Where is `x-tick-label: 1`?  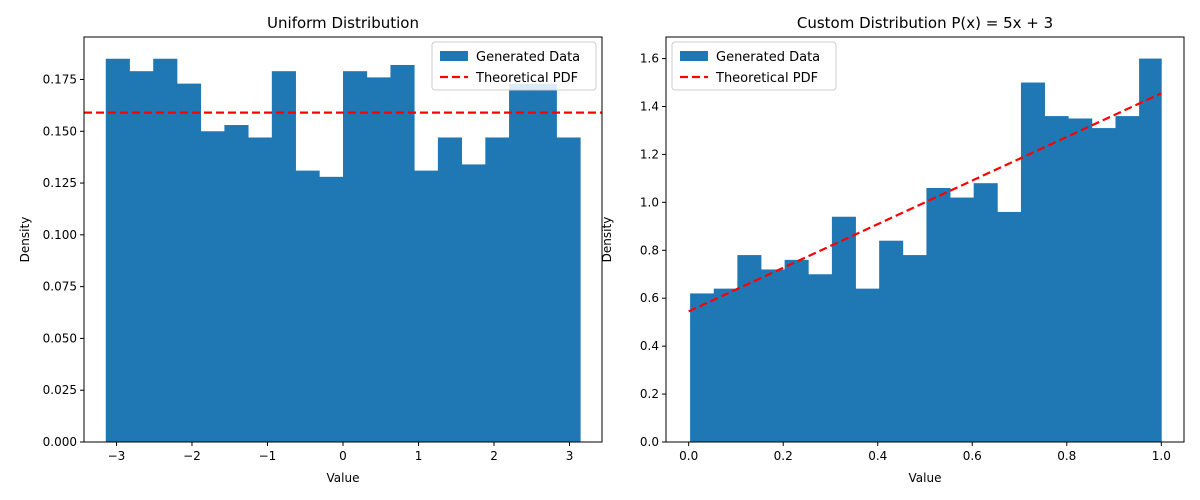 x-tick-label: 1 is located at coordinates (419, 456).